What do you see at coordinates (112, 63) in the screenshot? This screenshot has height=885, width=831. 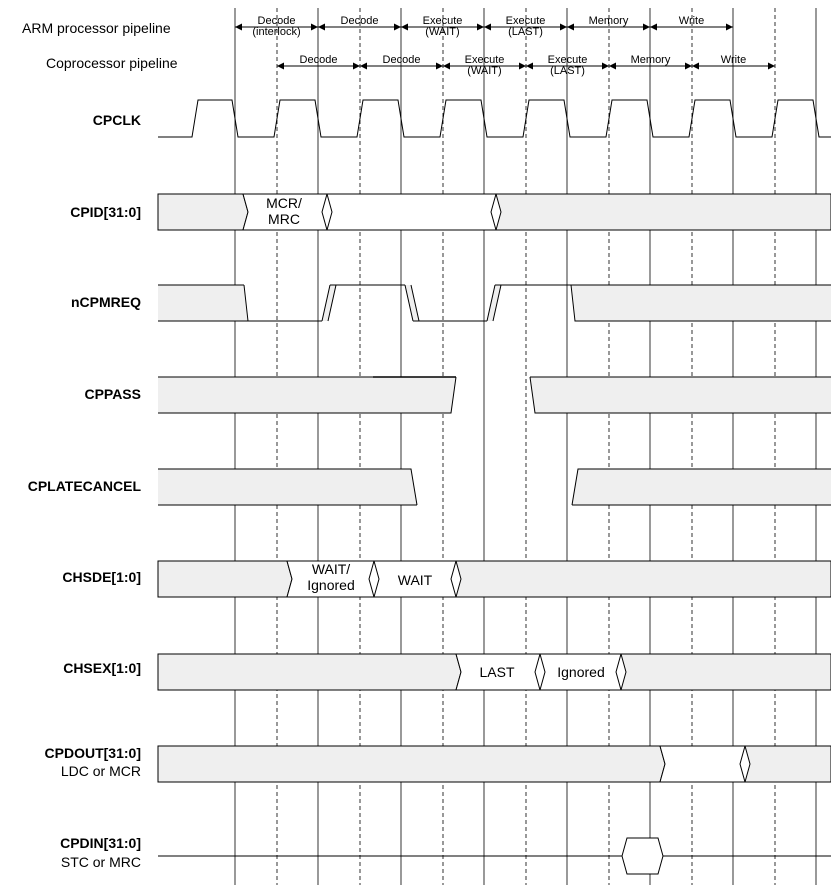 I see `coprocessor-pipeline-label: Coprocessor pipeline` at bounding box center [112, 63].